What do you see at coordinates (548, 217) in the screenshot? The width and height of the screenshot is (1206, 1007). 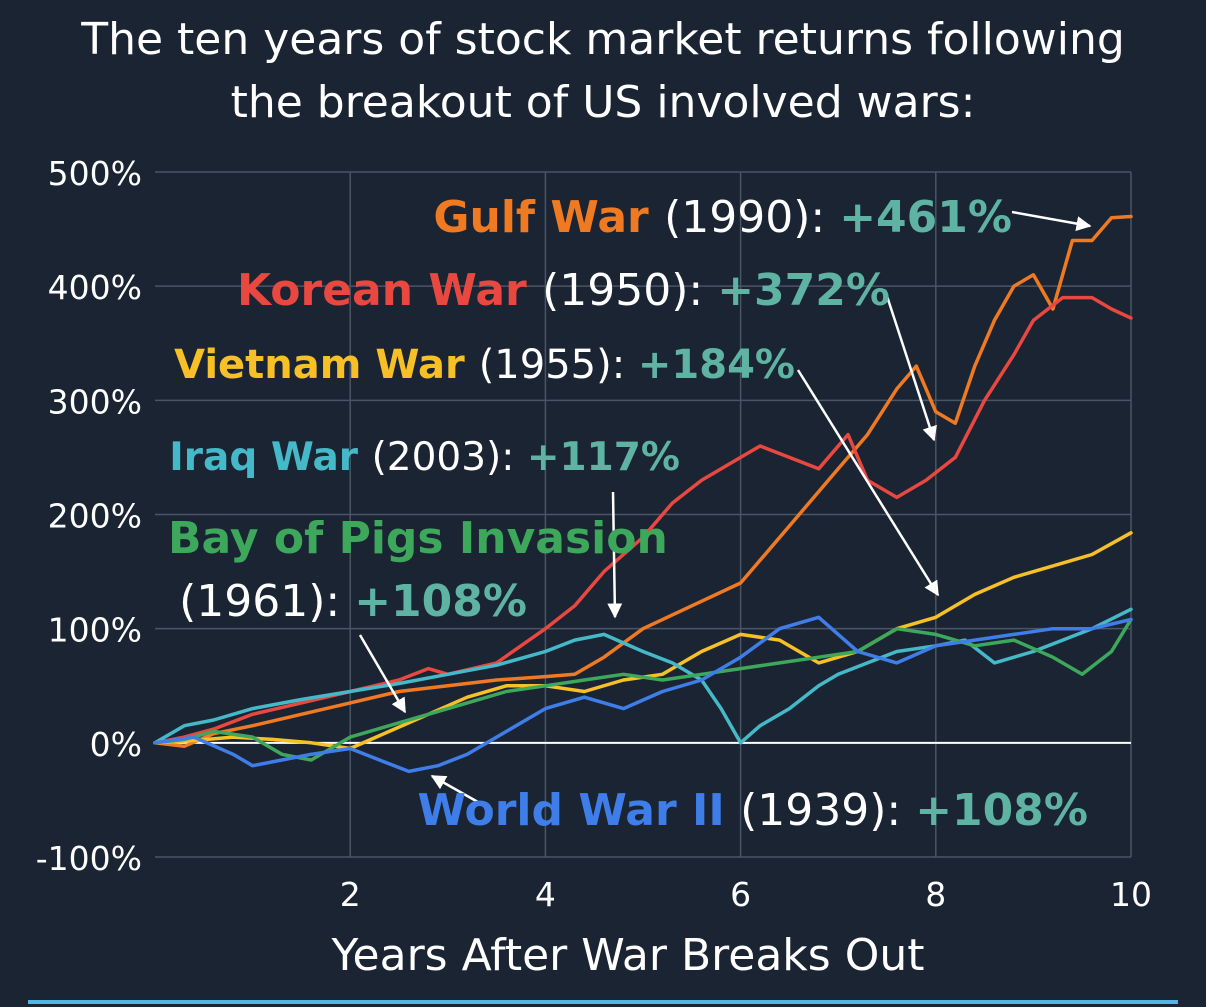 I see `annotation-name: Gulf War` at bounding box center [548, 217].